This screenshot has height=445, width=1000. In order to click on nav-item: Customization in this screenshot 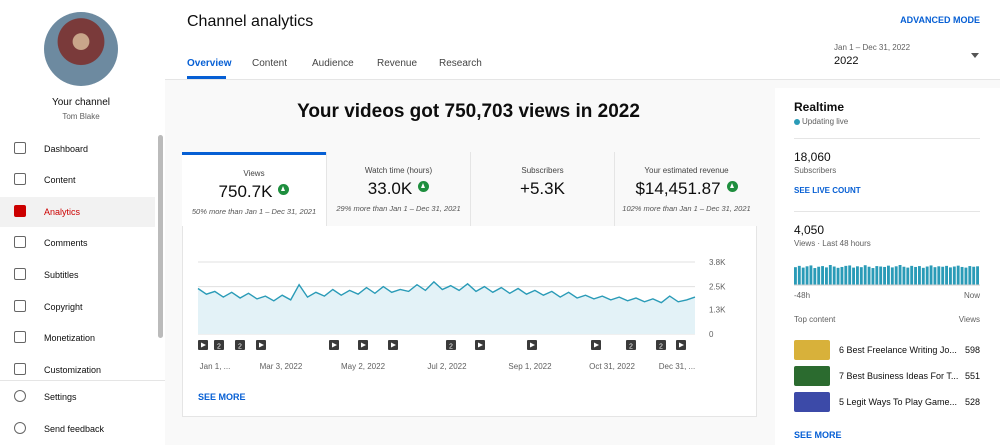, I will do `click(77, 370)`.